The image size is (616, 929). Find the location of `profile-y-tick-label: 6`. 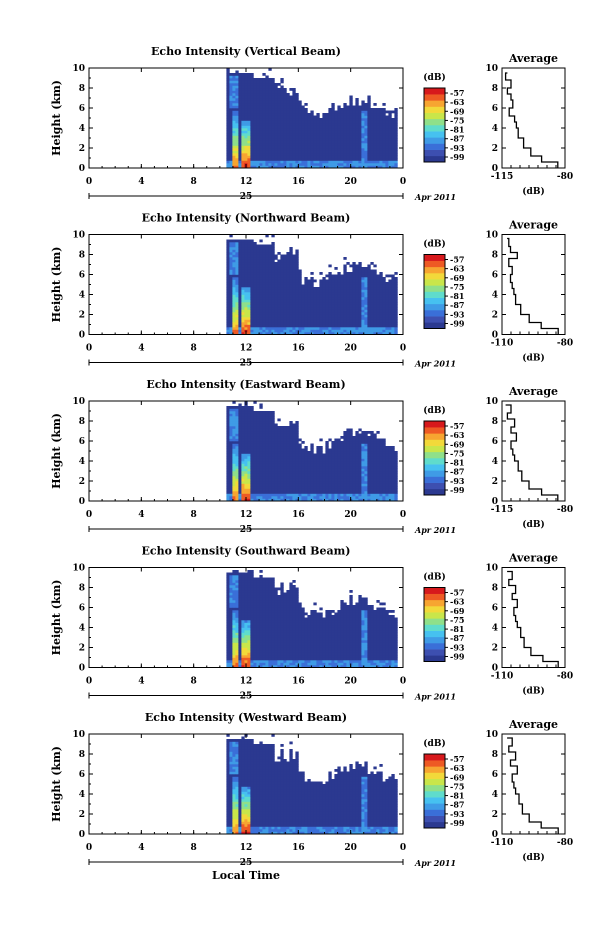

profile-y-tick-label: 6 is located at coordinates (495, 609).